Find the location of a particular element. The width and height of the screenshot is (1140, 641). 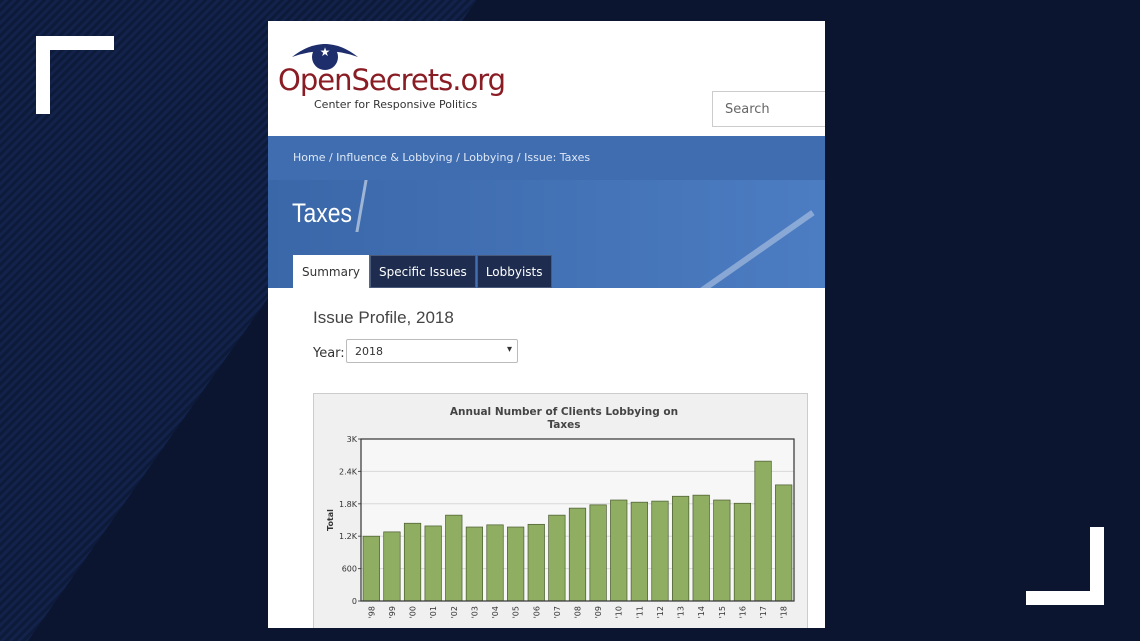

x-tick-label: '12 is located at coordinates (660, 612).